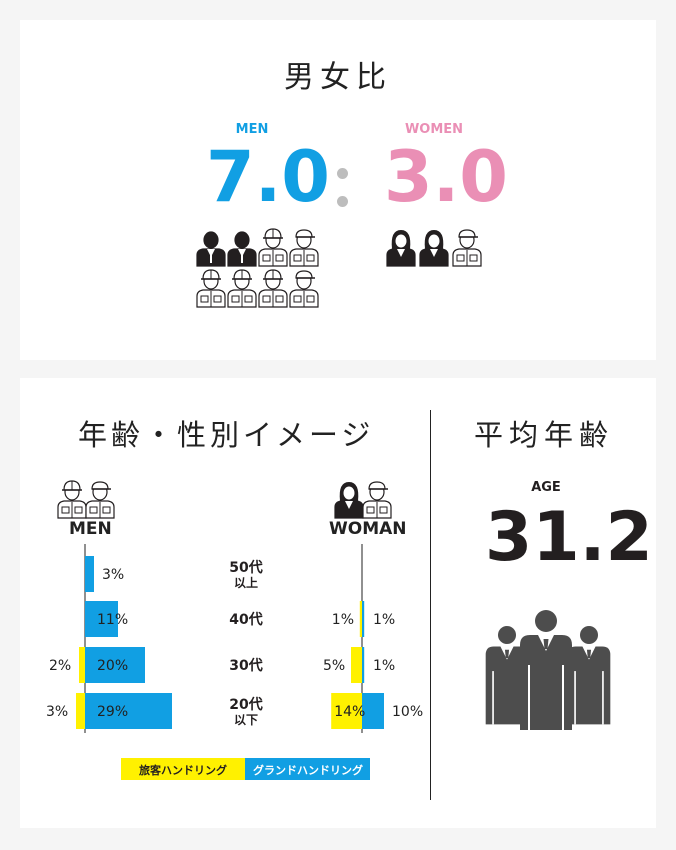  What do you see at coordinates (113, 575) in the screenshot?
I see `men-ground-value: 3%` at bounding box center [113, 575].